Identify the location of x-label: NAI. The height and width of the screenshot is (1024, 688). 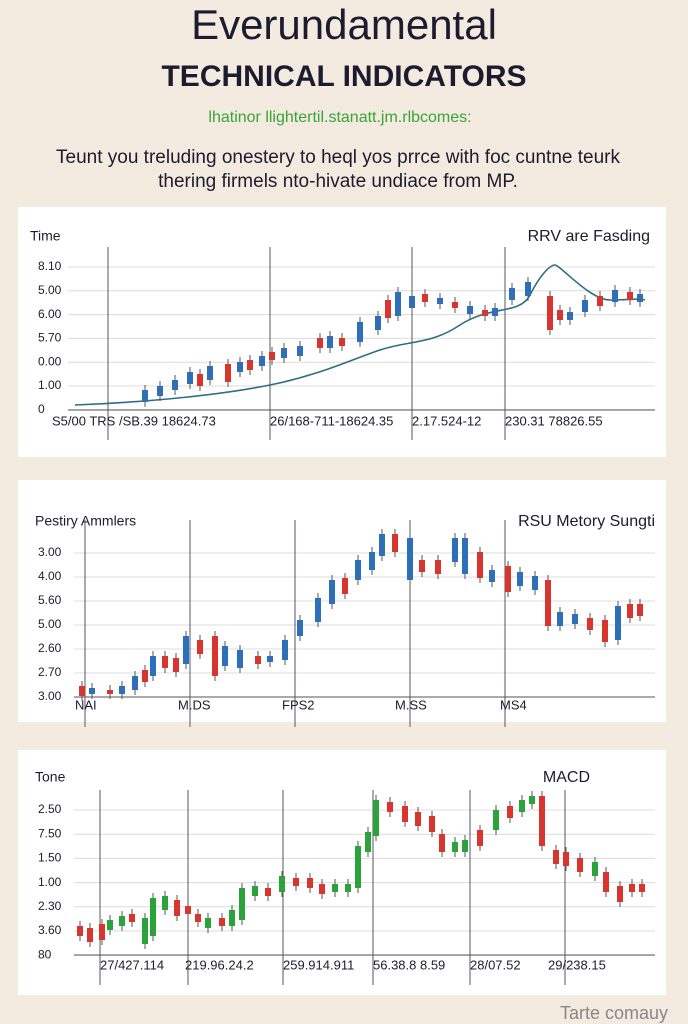
(86, 704).